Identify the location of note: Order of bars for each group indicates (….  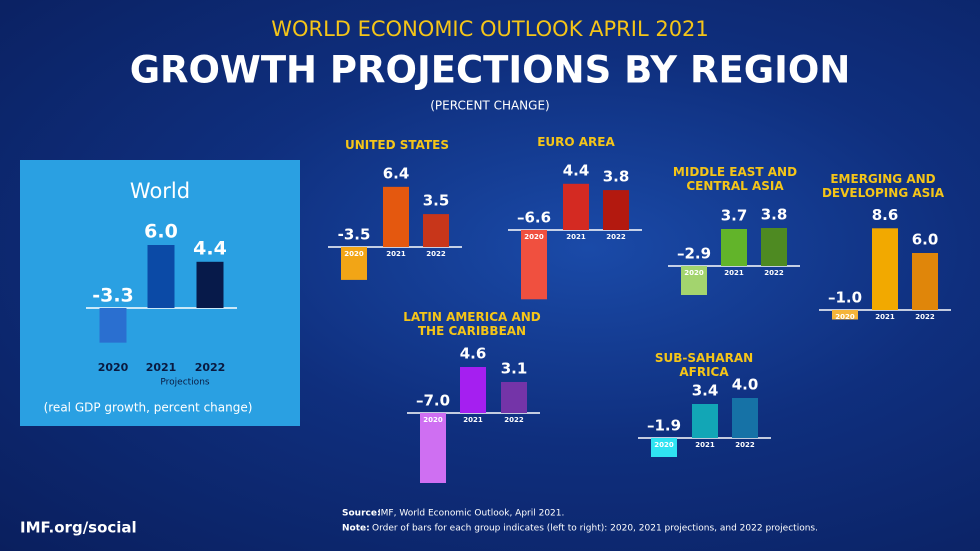
(595, 529).